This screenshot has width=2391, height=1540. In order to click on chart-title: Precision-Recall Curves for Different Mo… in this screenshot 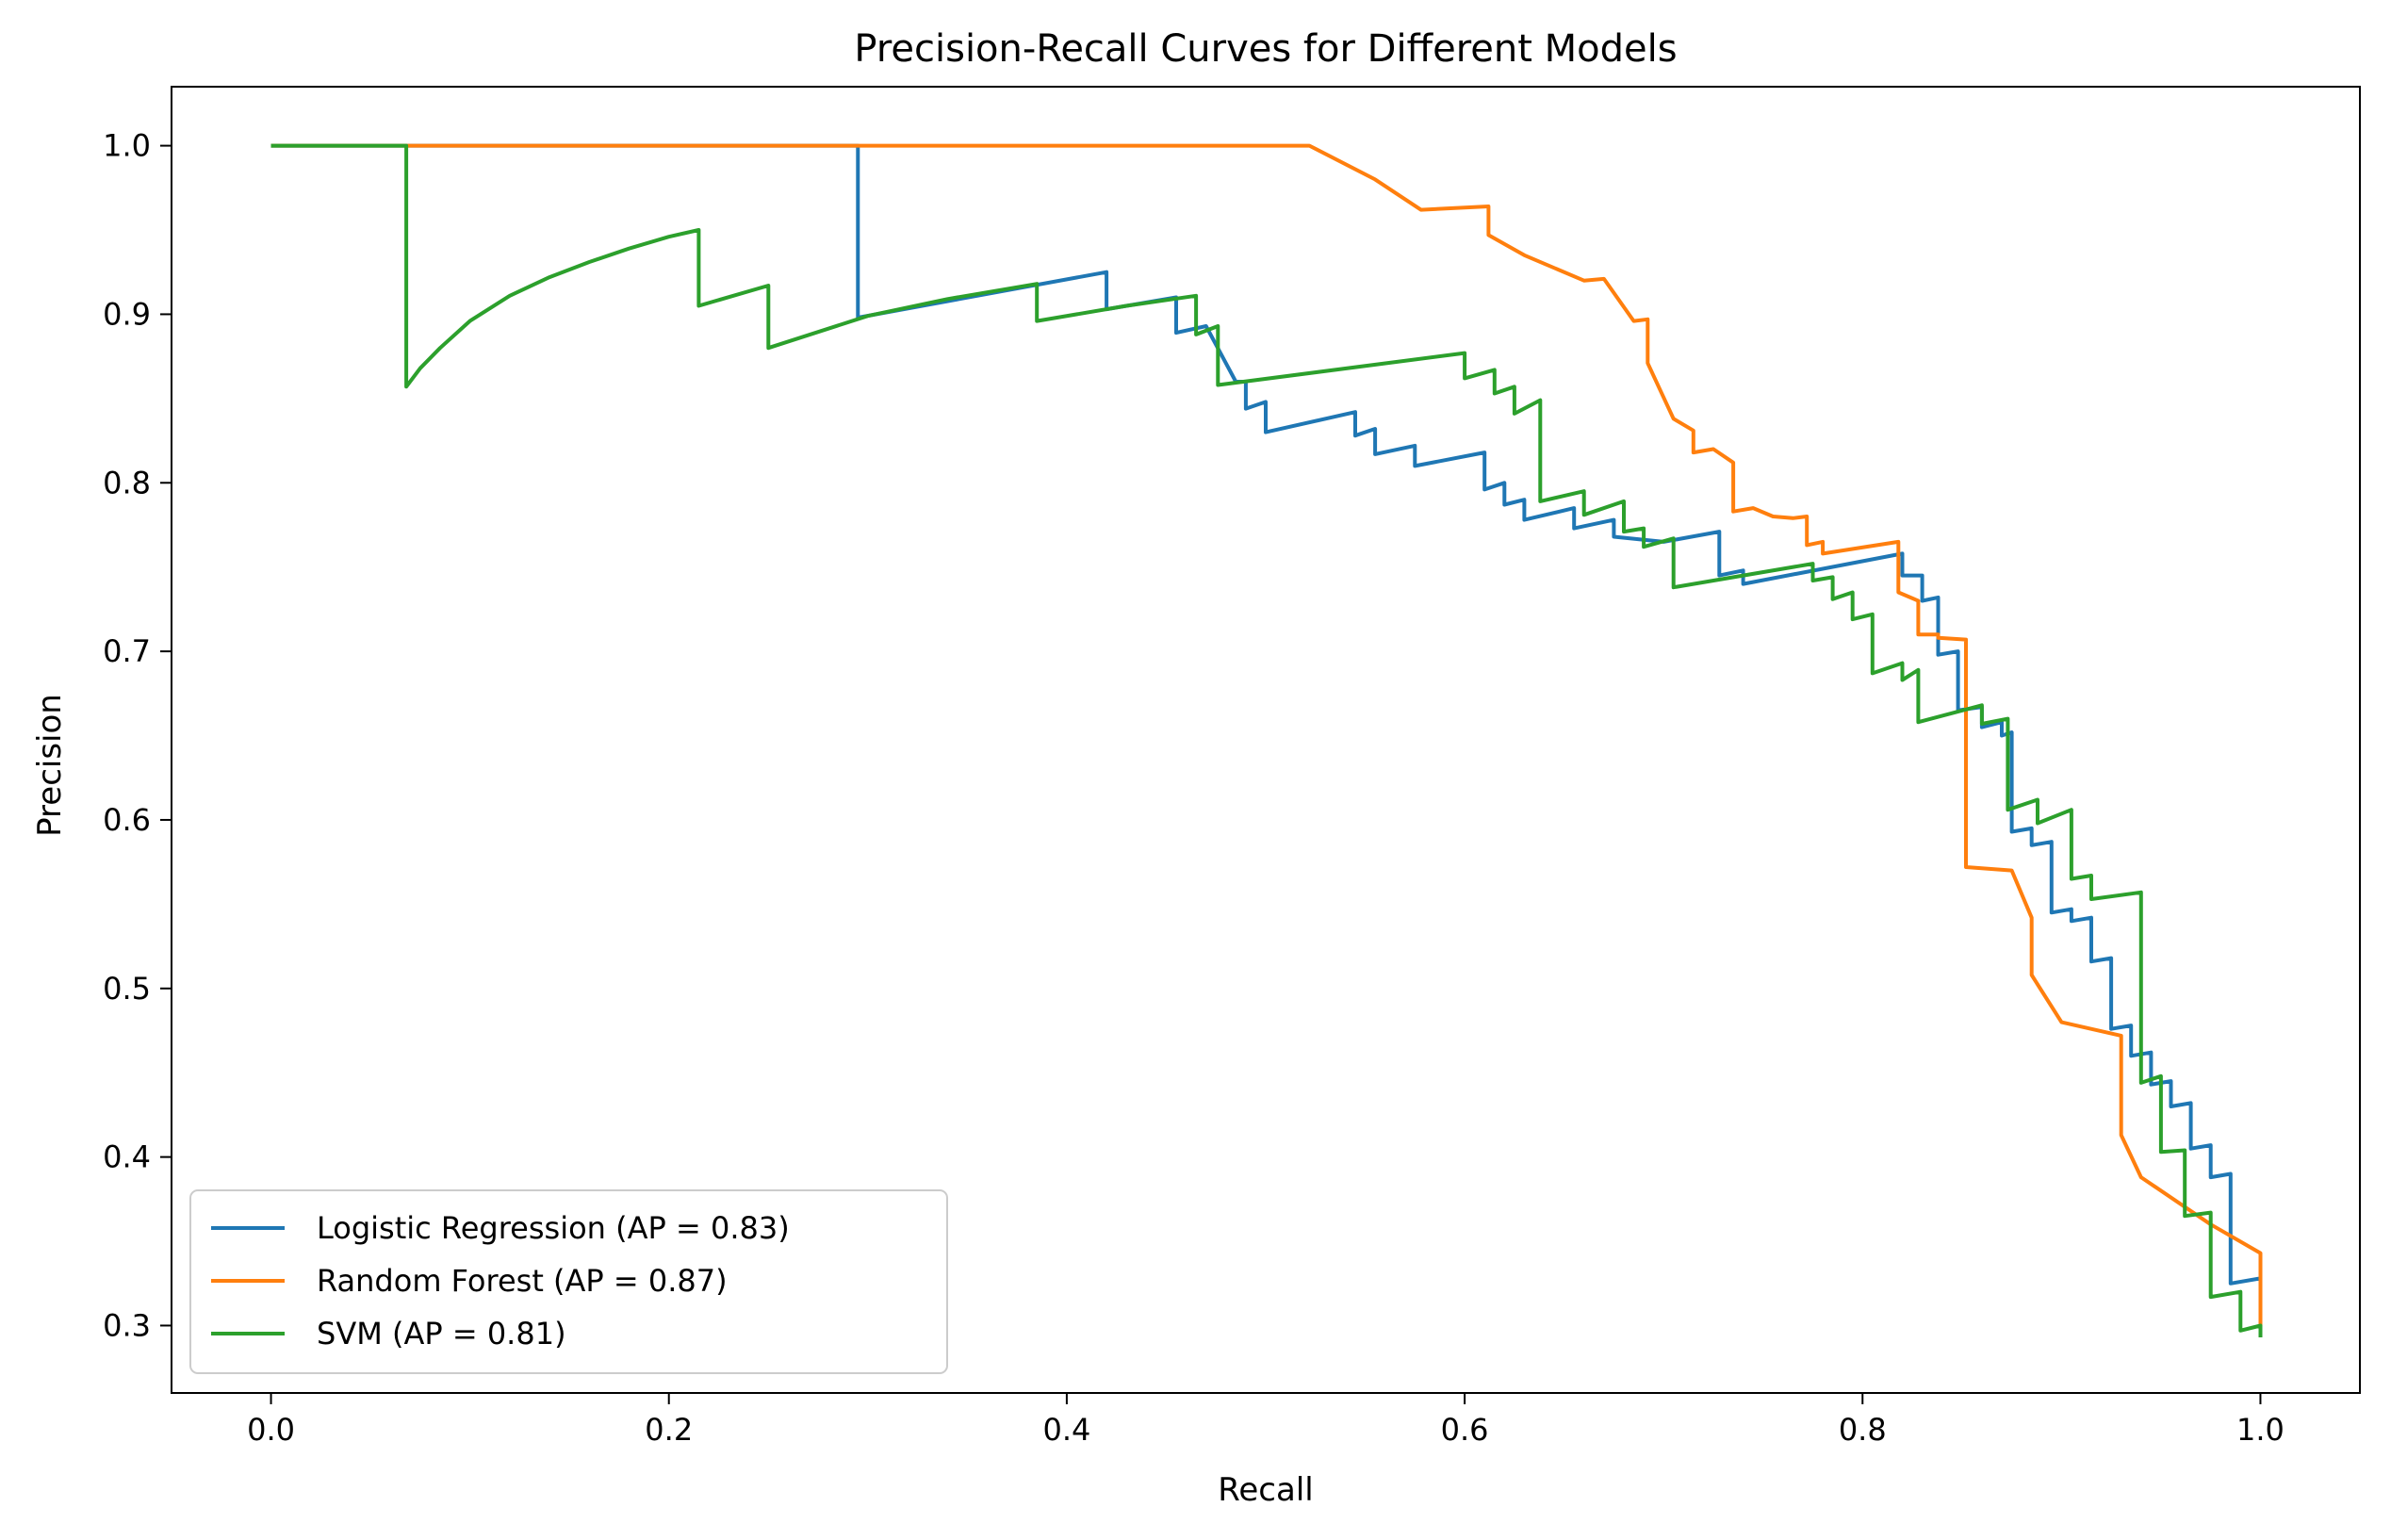, I will do `click(1265, 49)`.